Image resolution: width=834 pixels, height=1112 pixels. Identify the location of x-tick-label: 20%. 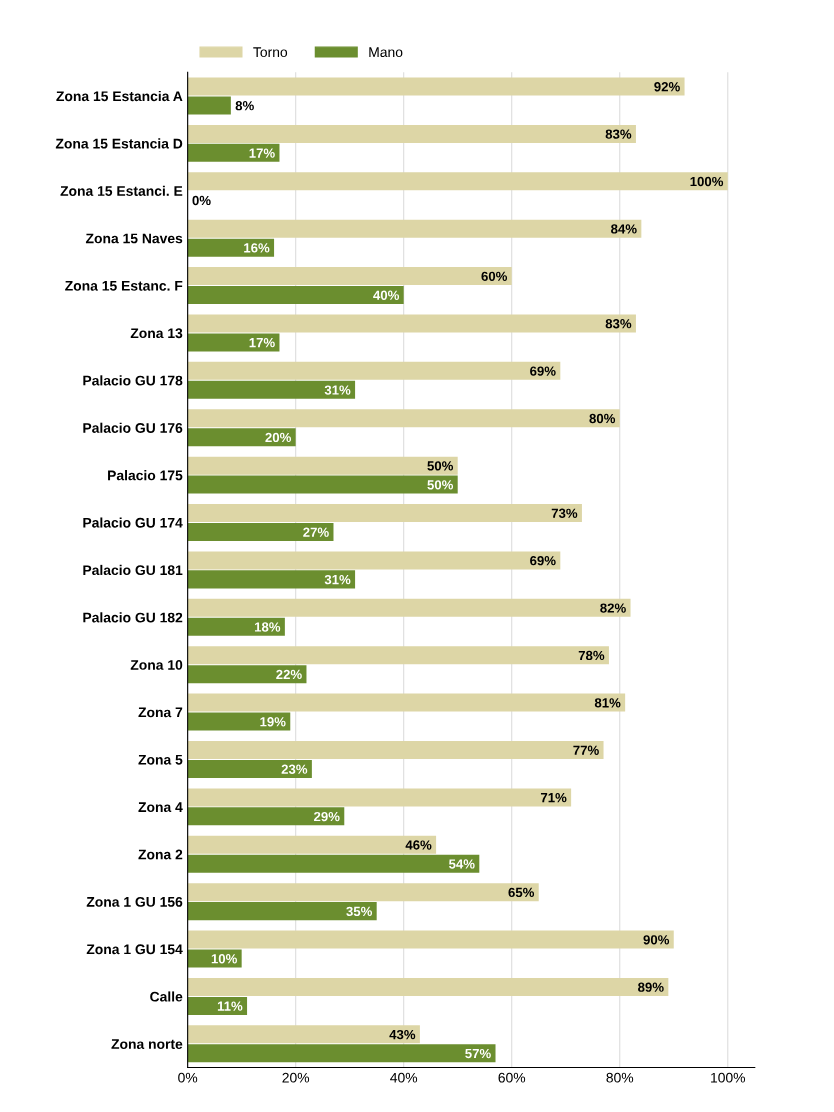
(296, 1077).